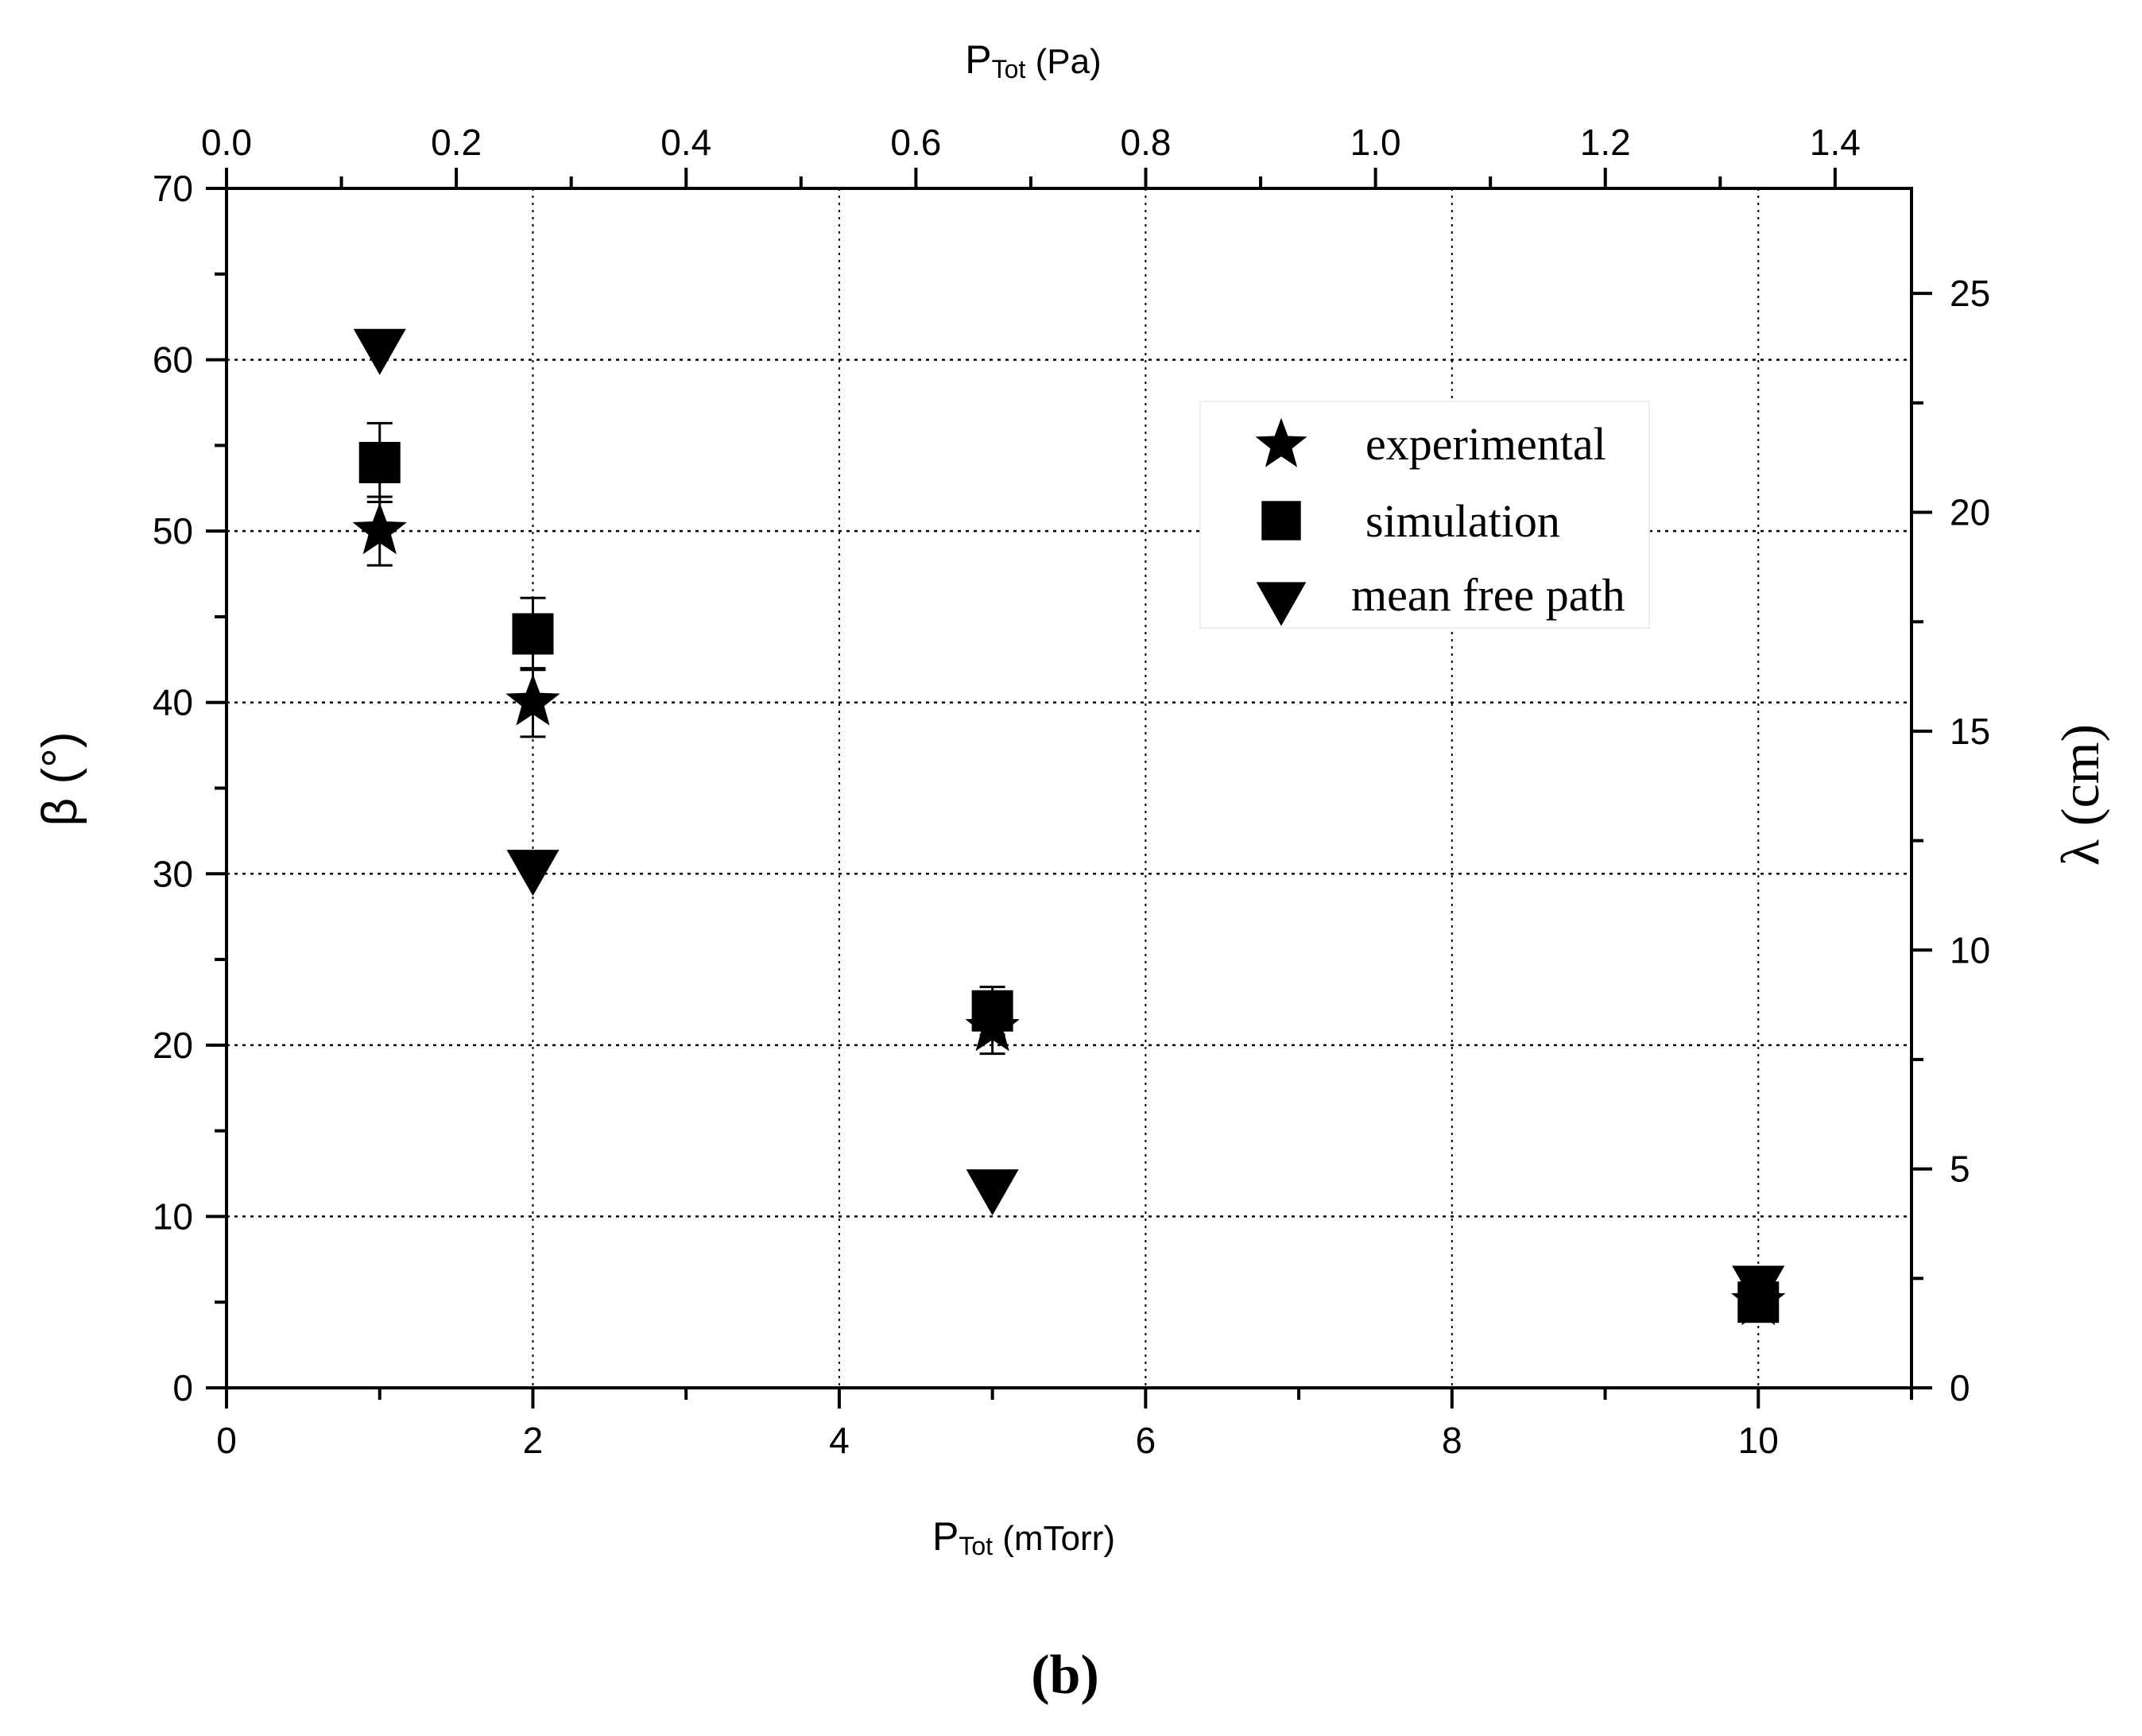  What do you see at coordinates (173, 702) in the screenshot?
I see `y-left-tick-label: 40` at bounding box center [173, 702].